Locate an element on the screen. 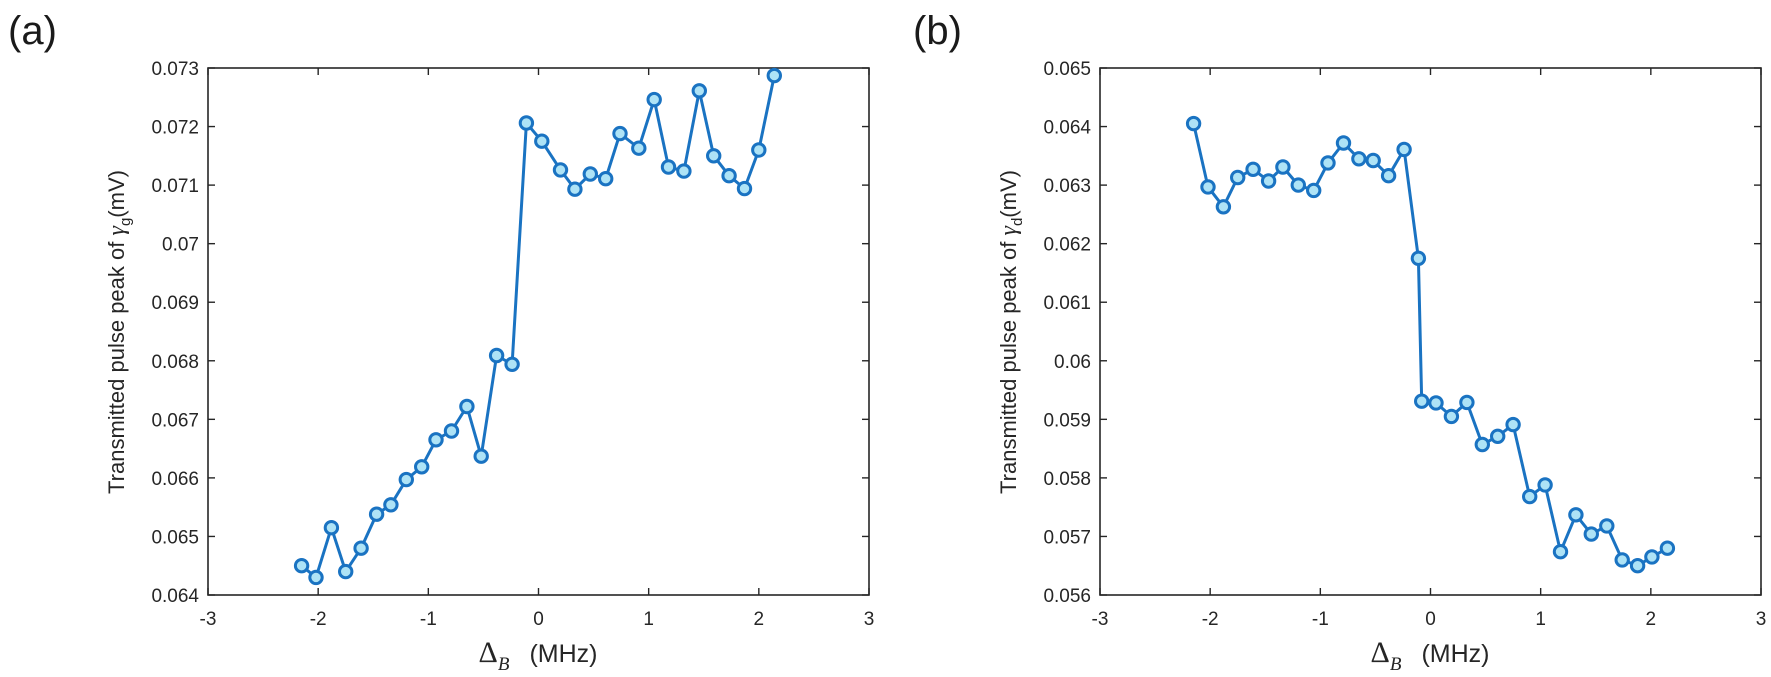 The width and height of the screenshot is (1771, 677). x-tick-label-a: 3 is located at coordinates (869, 619).